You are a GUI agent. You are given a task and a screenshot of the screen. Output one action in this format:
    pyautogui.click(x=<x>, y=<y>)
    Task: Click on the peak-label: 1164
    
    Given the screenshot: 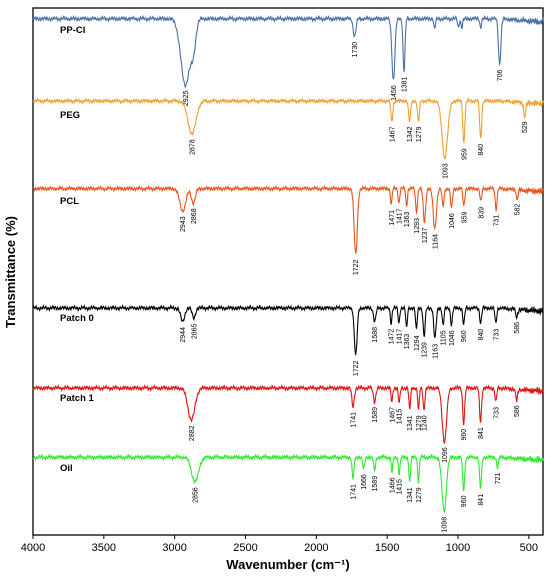 What is the action you would take?
    pyautogui.click(x=435, y=241)
    